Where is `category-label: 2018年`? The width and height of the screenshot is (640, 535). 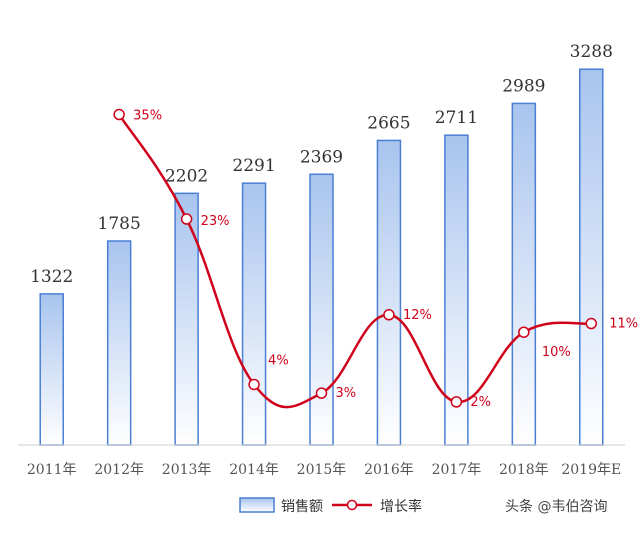 category-label: 2018年 is located at coordinates (524, 470).